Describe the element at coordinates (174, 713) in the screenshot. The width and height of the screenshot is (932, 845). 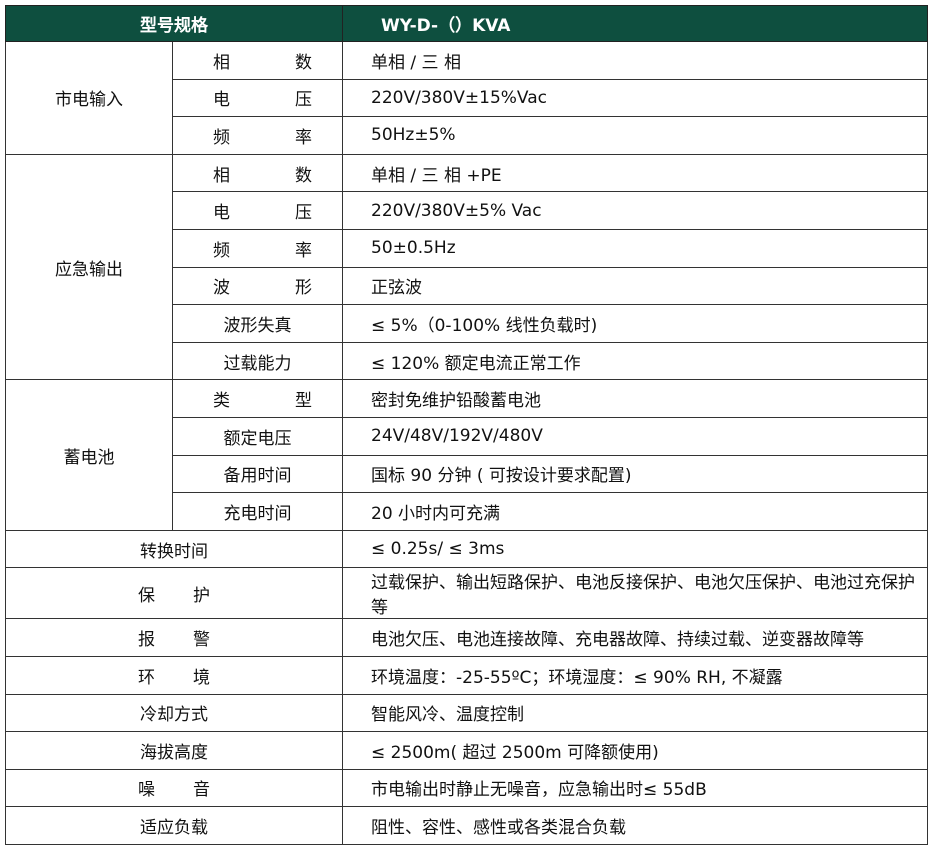
I see `spec-key: 冷却方式` at that location.